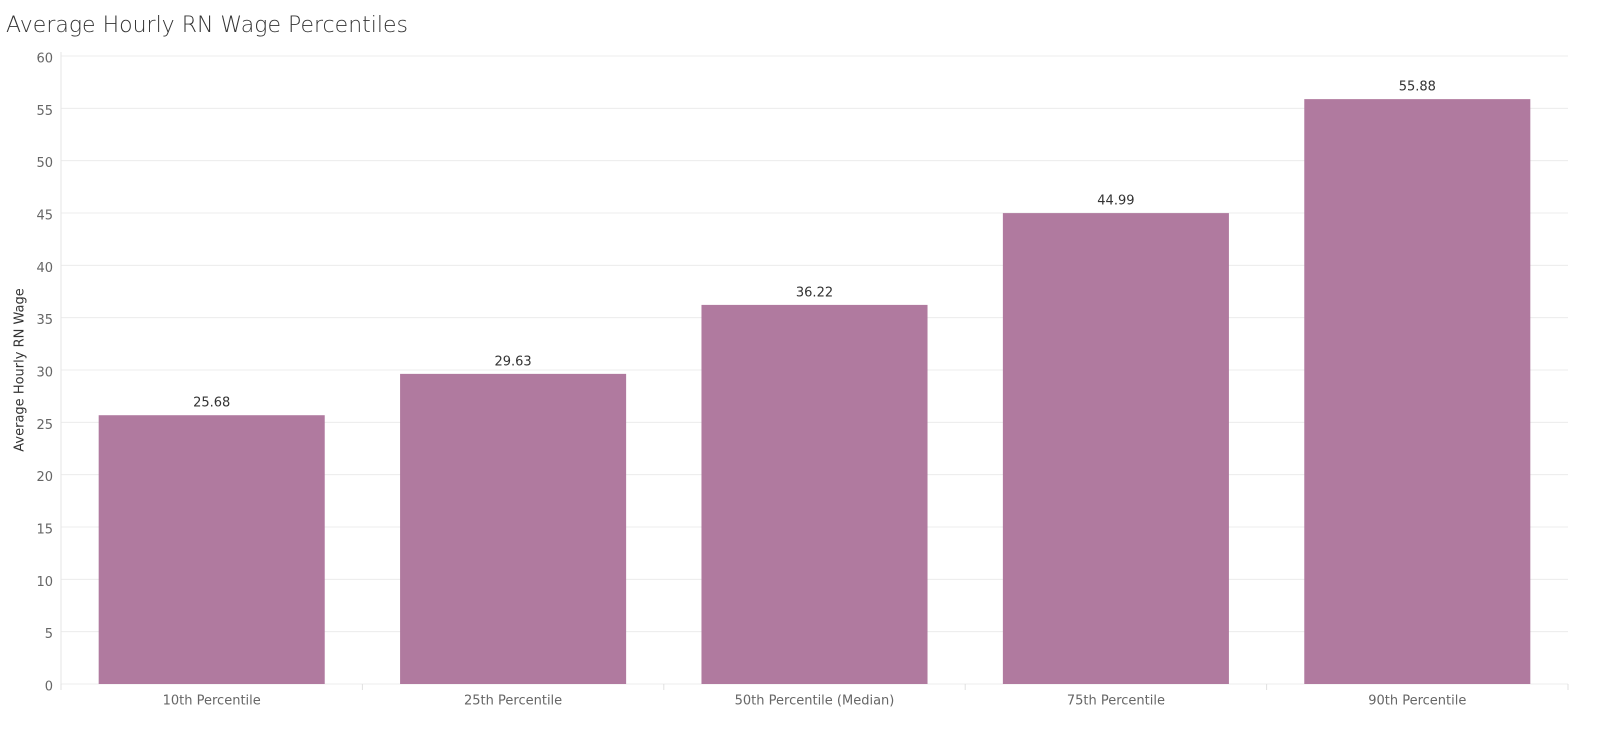  Describe the element at coordinates (49, 634) in the screenshot. I see `y-tick-label: 5` at that location.